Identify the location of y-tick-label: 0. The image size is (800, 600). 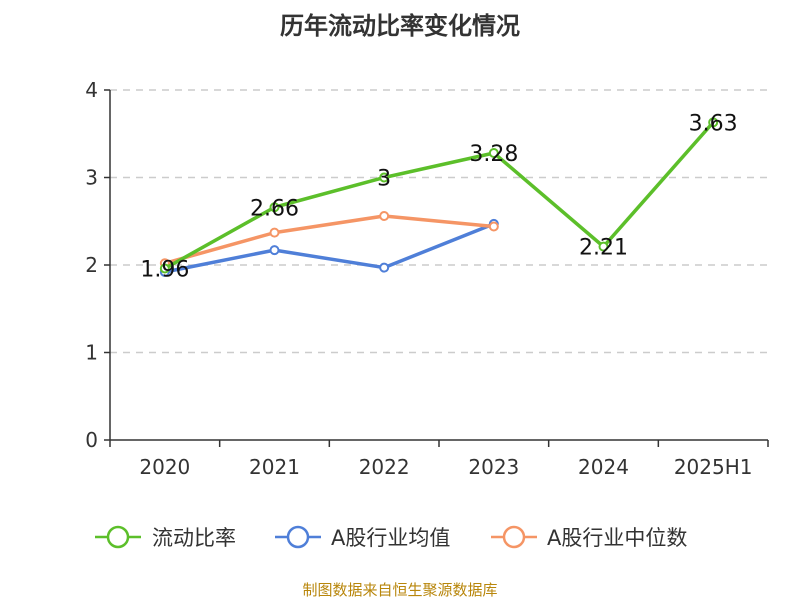
(91, 440).